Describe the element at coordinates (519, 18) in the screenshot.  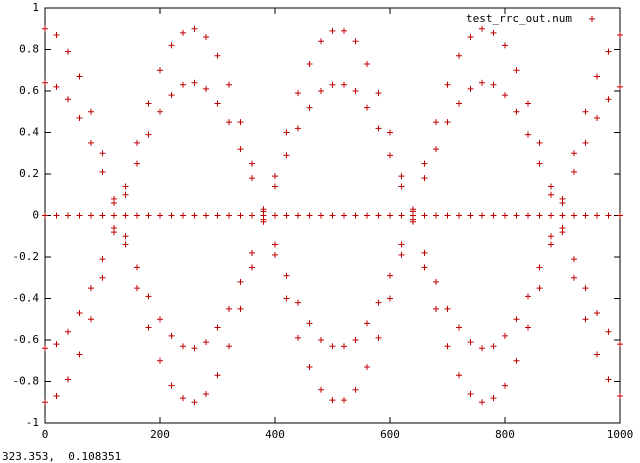
I see `legend-label: test_rrc_out.num` at that location.